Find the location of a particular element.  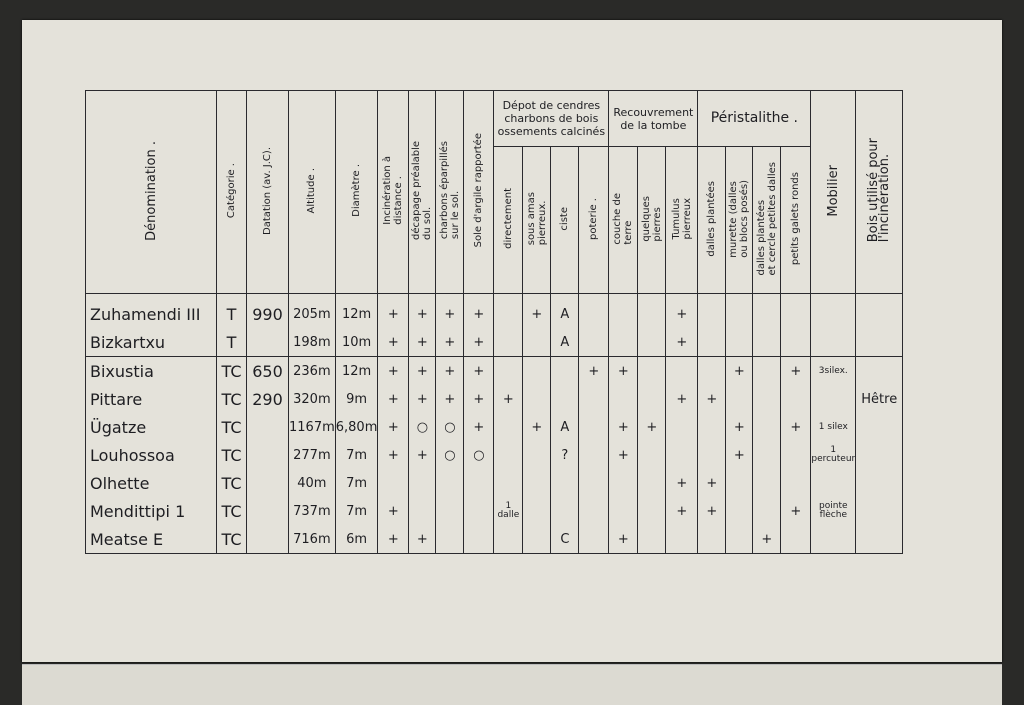

header-sous-amas: sous amas pierreux. is located at coordinates (537, 220).